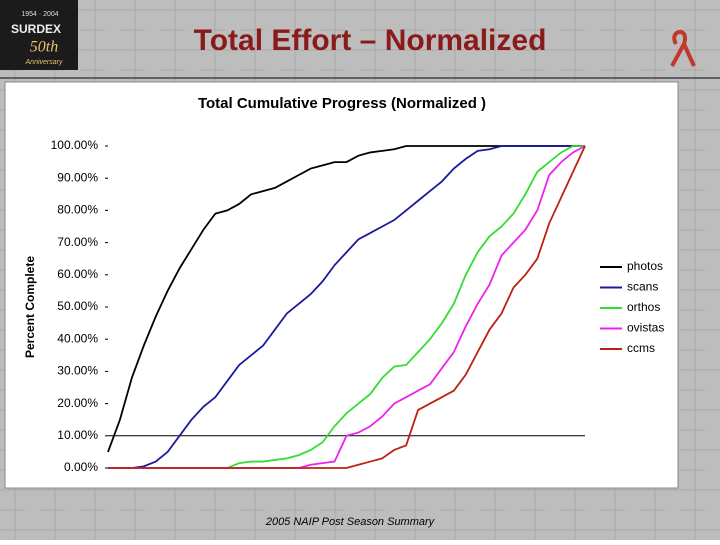 The image size is (720, 545). I want to click on y-tick-label: 40.00%, so click(77, 338).